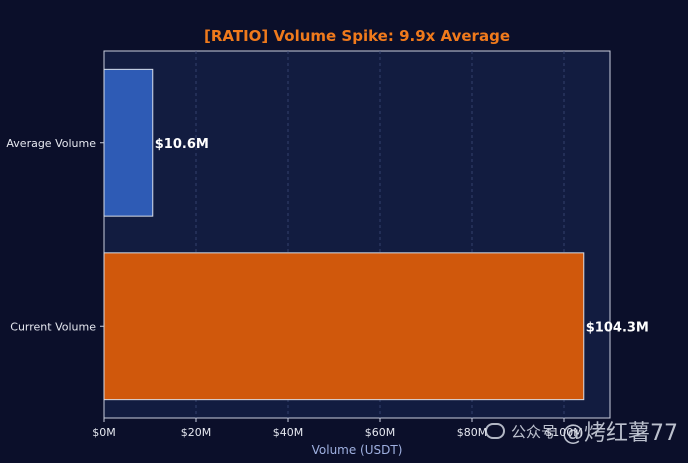 This screenshot has height=463, width=688. Describe the element at coordinates (494, 431) in the screenshot. I see `chat-bubble-icon` at that location.